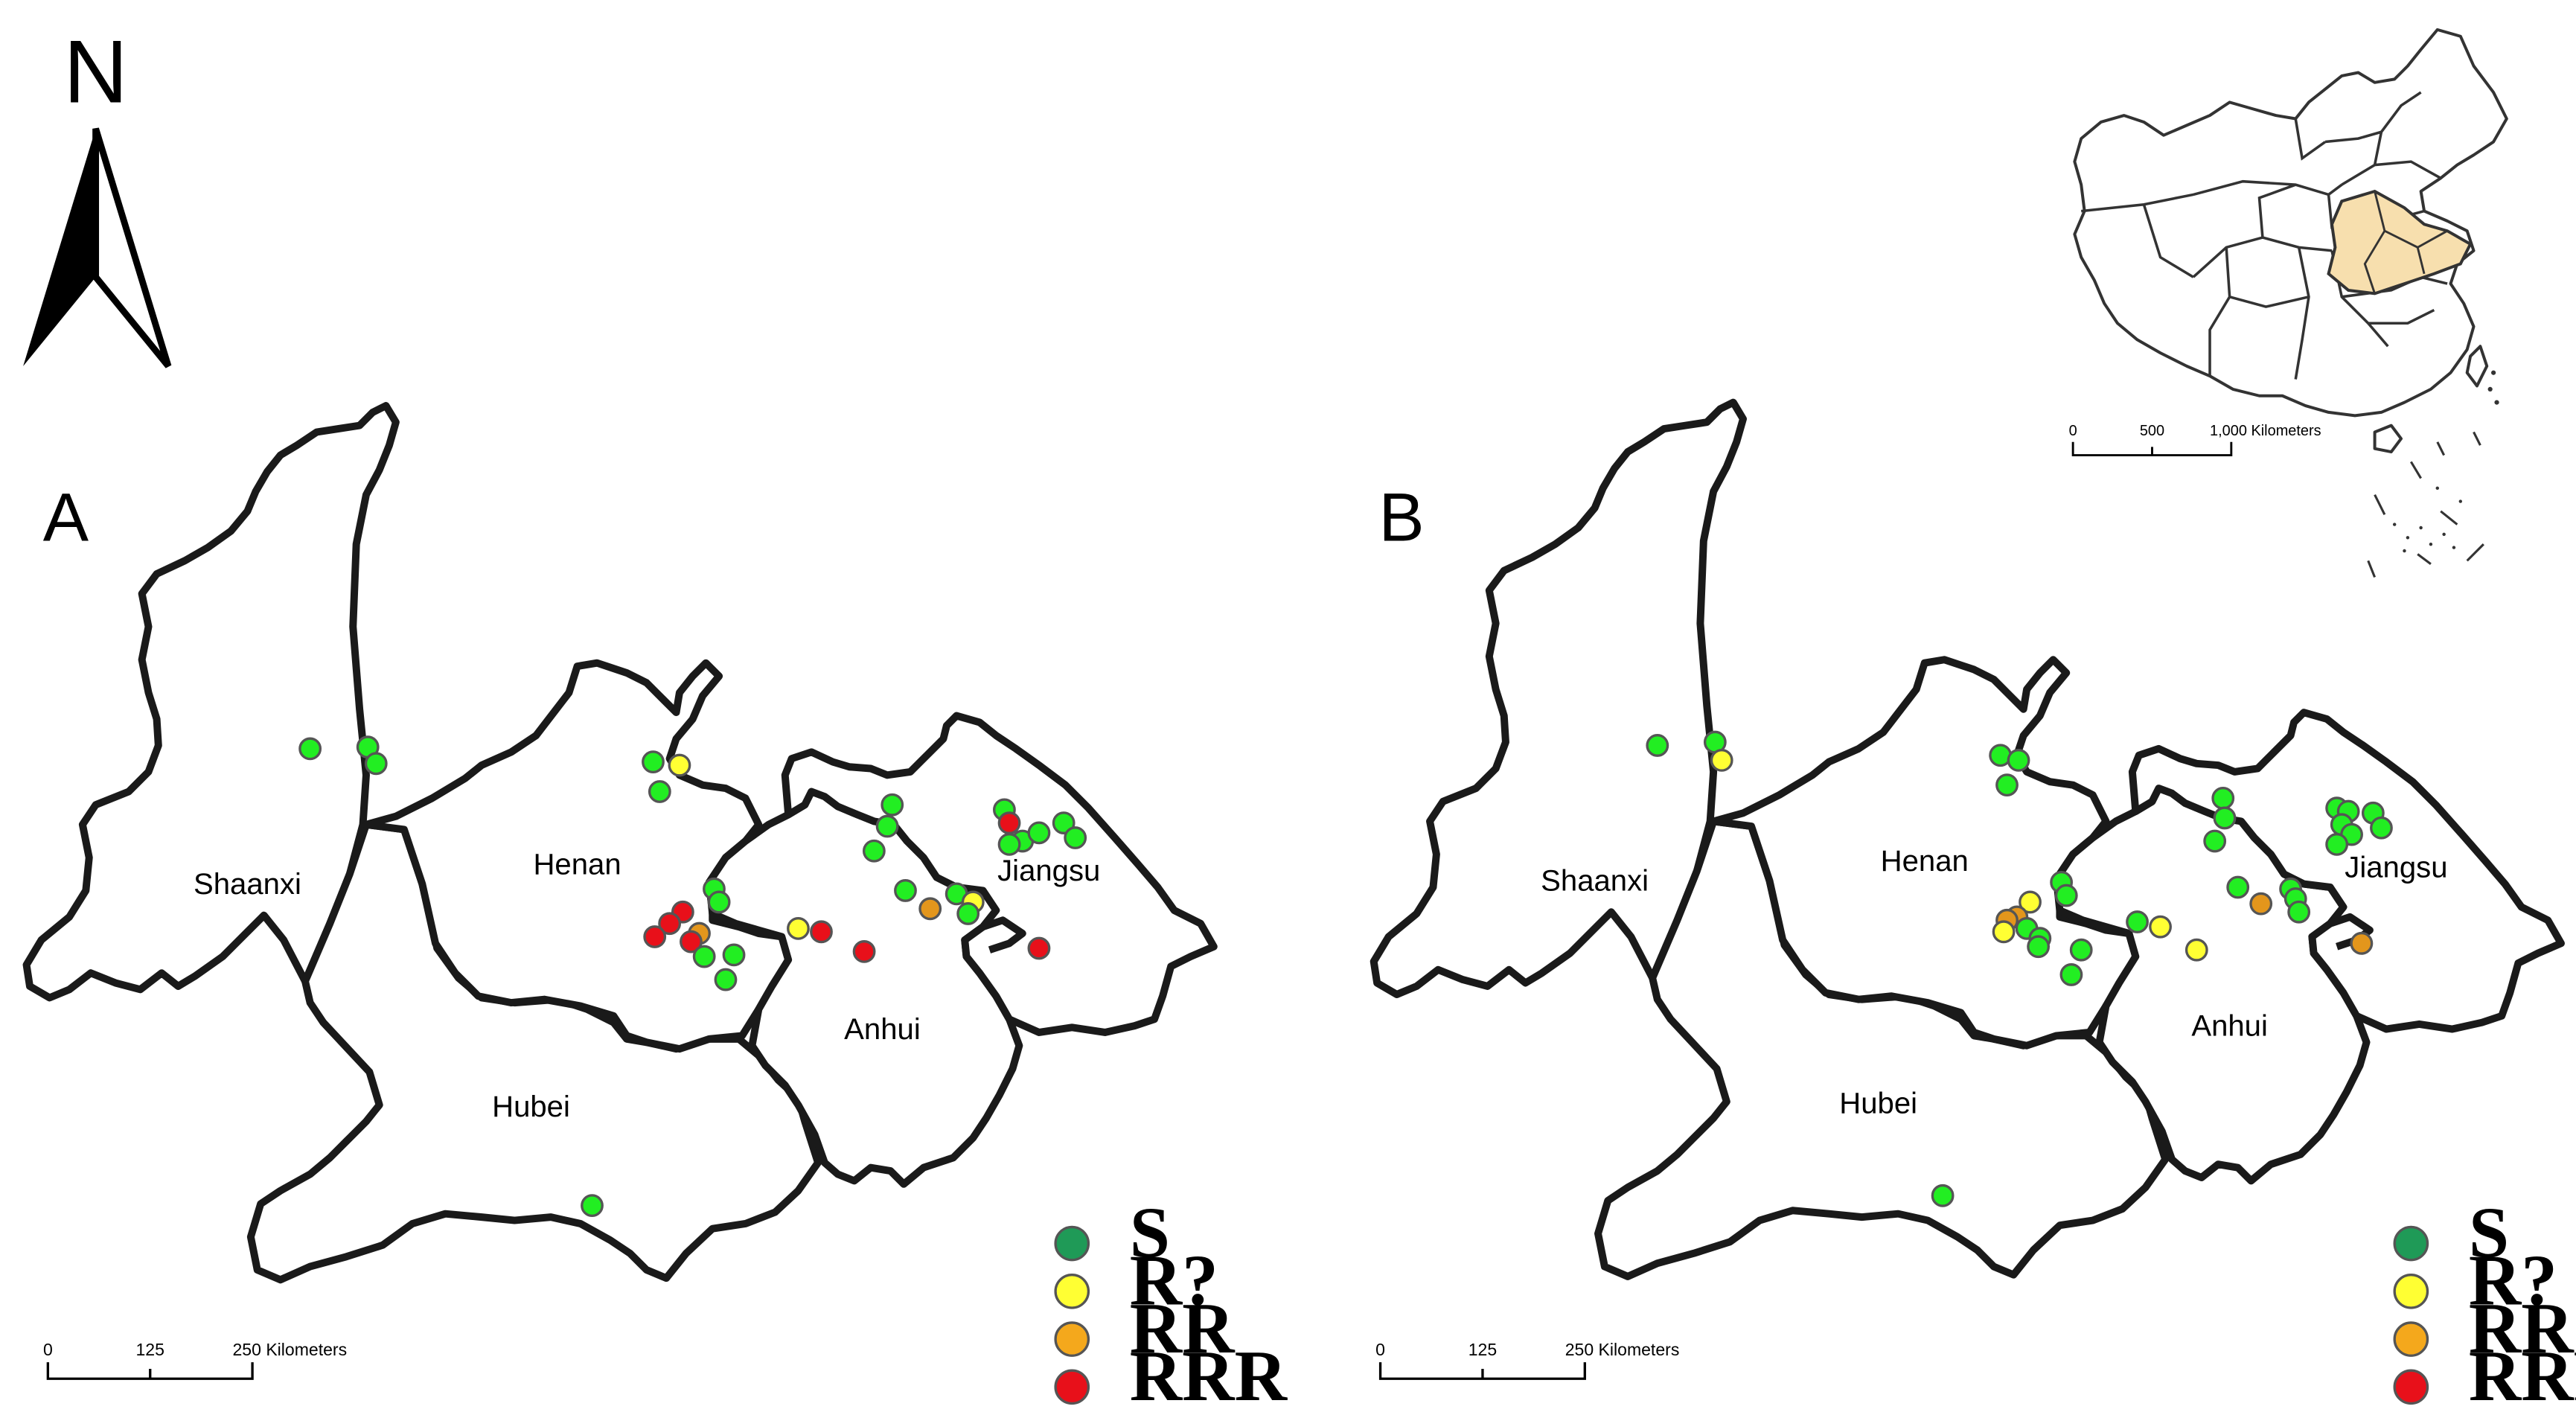  Describe the element at coordinates (2513, 1281) in the screenshot. I see `legend-label-r-uncertain: R?` at that location.